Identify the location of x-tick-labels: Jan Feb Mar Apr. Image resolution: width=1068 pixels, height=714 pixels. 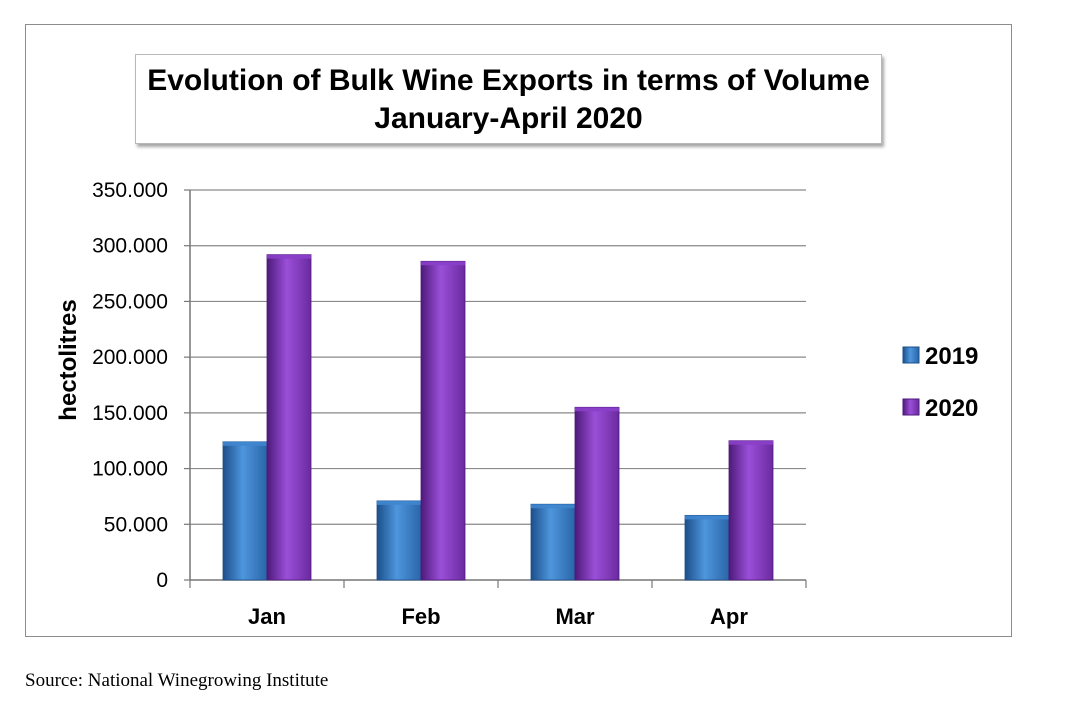
(498, 616).